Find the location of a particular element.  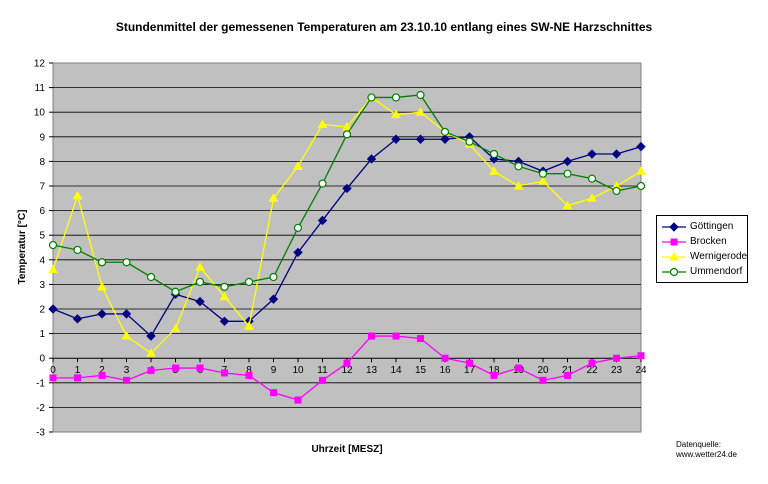

x-tick-label: 20 is located at coordinates (543, 370).